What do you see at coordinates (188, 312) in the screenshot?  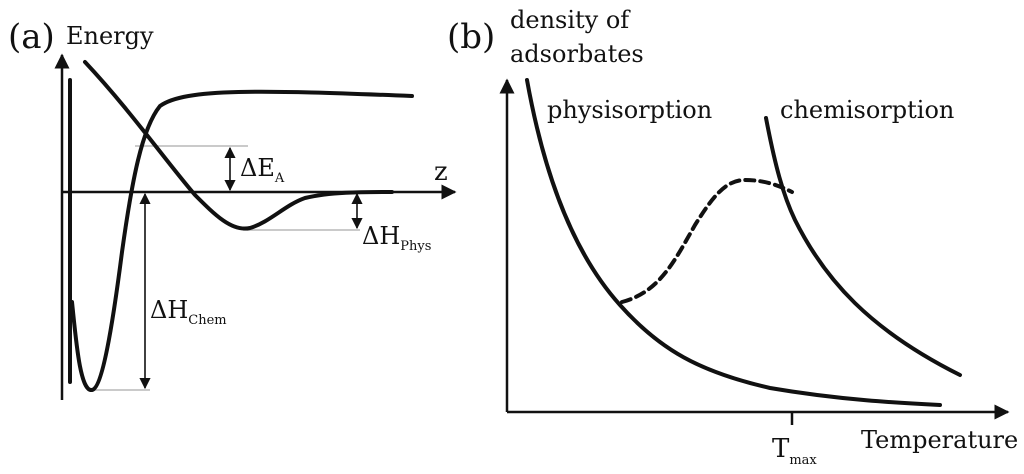 I see `delta-h-chem-label: ΔHChem` at bounding box center [188, 312].